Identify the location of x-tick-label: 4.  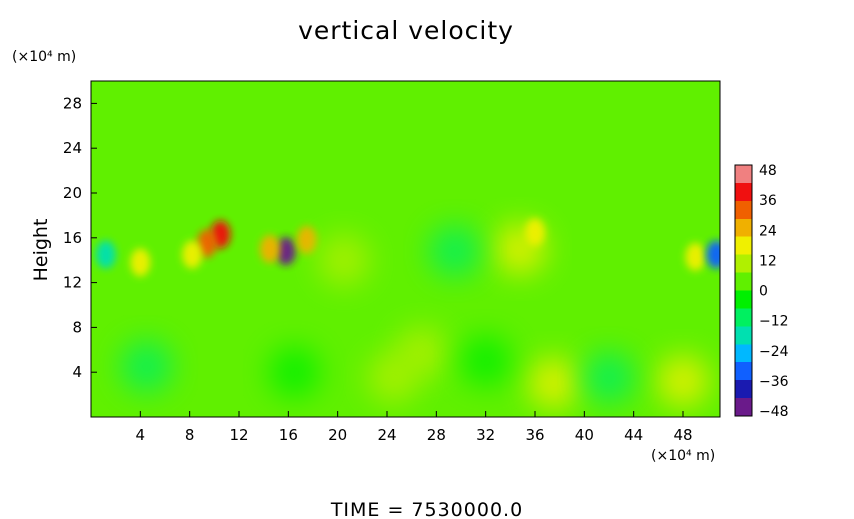
(141, 435).